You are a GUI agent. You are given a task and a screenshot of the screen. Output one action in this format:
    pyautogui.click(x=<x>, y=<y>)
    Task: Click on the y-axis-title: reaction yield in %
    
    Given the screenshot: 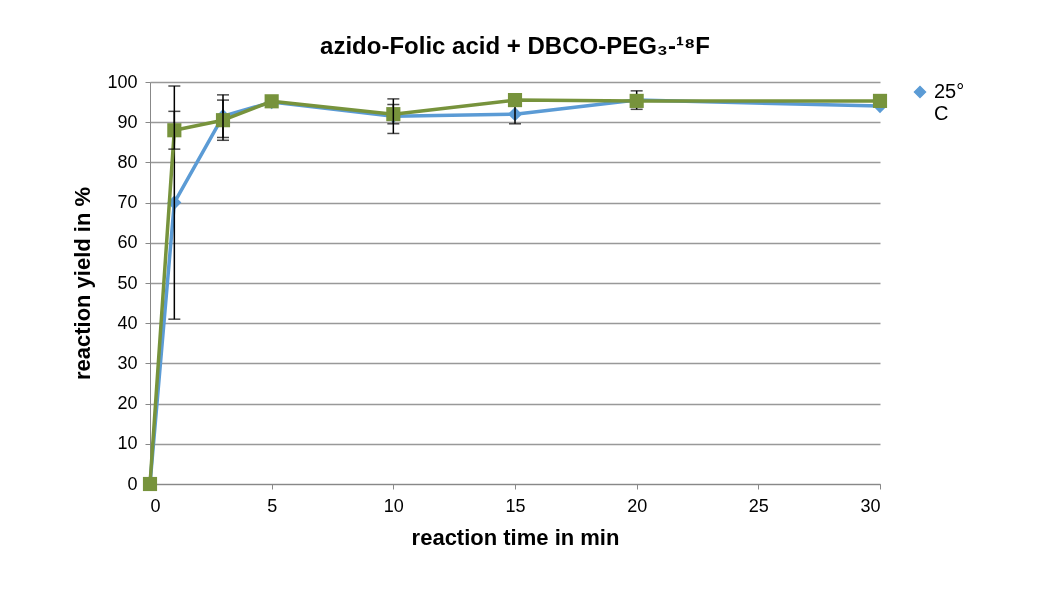 What is the action you would take?
    pyautogui.click(x=83, y=283)
    